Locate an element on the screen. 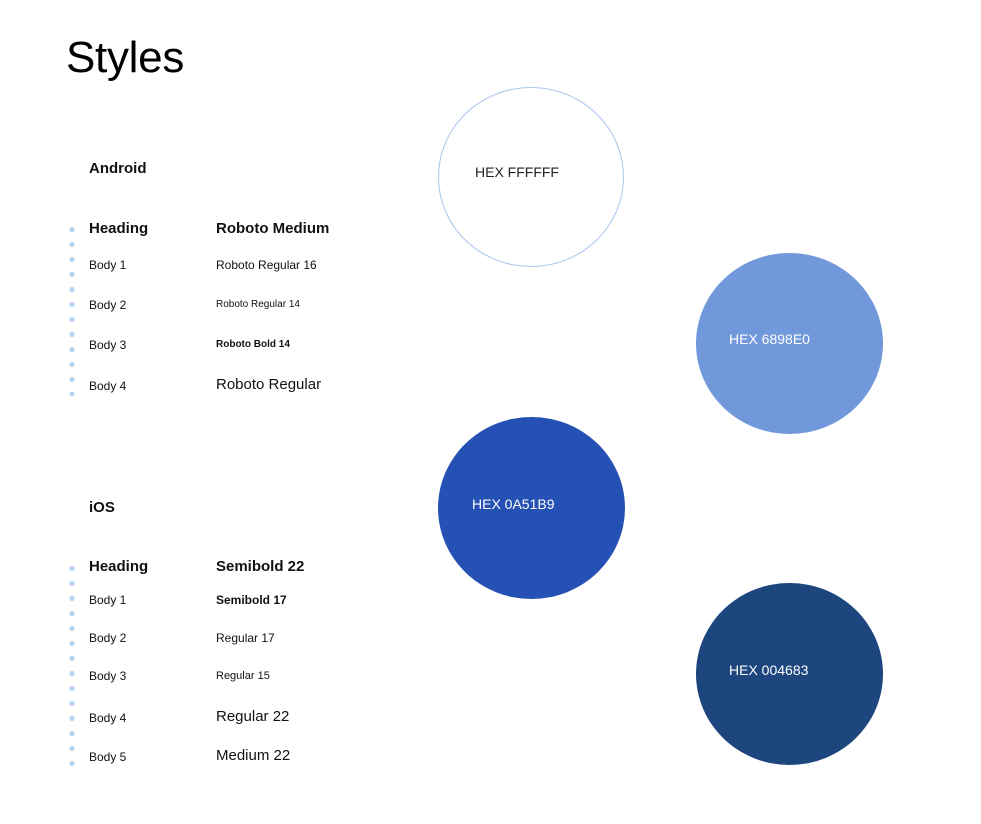 Image resolution: width=981 pixels, height=824 pixels. android-dot-rail is located at coordinates (72, 309).